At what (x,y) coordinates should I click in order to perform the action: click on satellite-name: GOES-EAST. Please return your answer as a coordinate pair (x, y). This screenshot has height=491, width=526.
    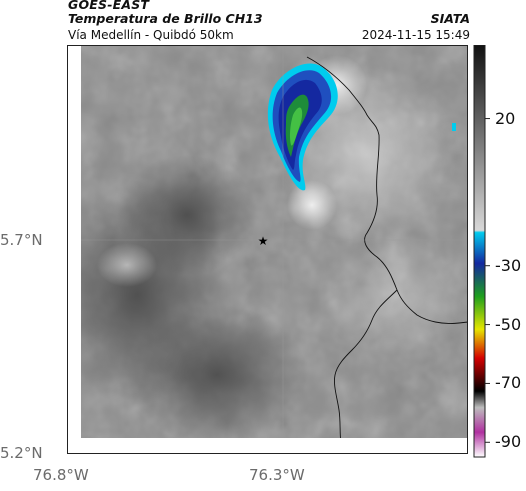
    Looking at the image, I should click on (109, 6).